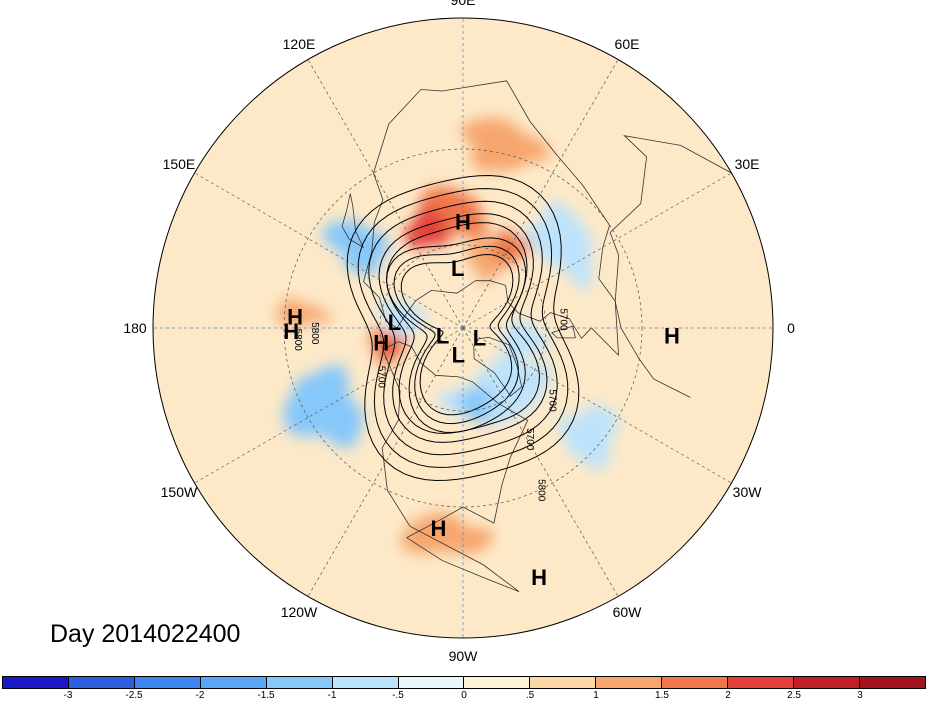 This screenshot has height=702, width=928. I want to click on colorbar, so click(464, 682).